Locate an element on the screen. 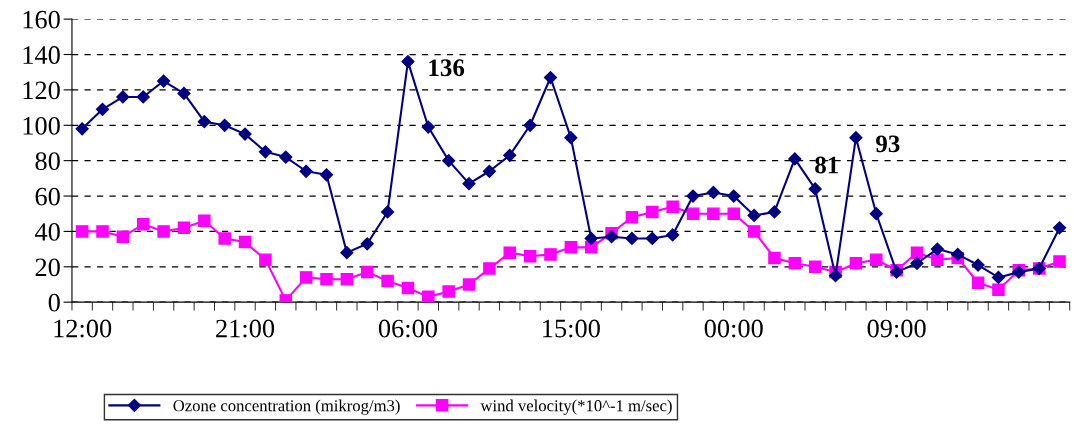  data-label: 136 is located at coordinates (447, 68).